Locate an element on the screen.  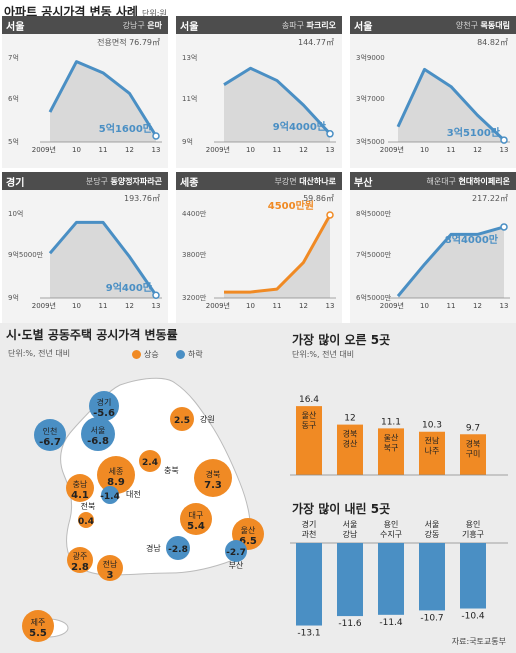
y-tick-label: 6억 is located at coordinates (13, 99).